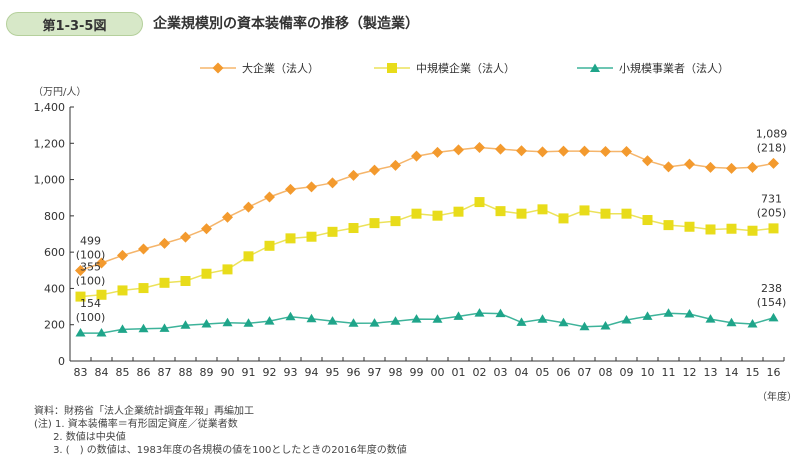  I want to click on series-line-triangle, so click(427, 323).